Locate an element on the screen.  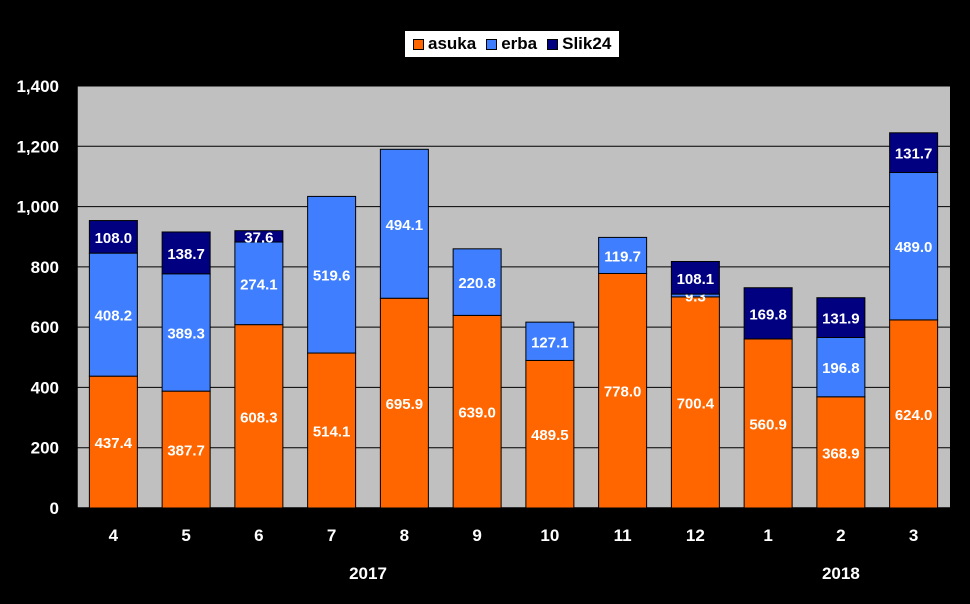
legend: asuka erba Slik24 is located at coordinates (512, 44).